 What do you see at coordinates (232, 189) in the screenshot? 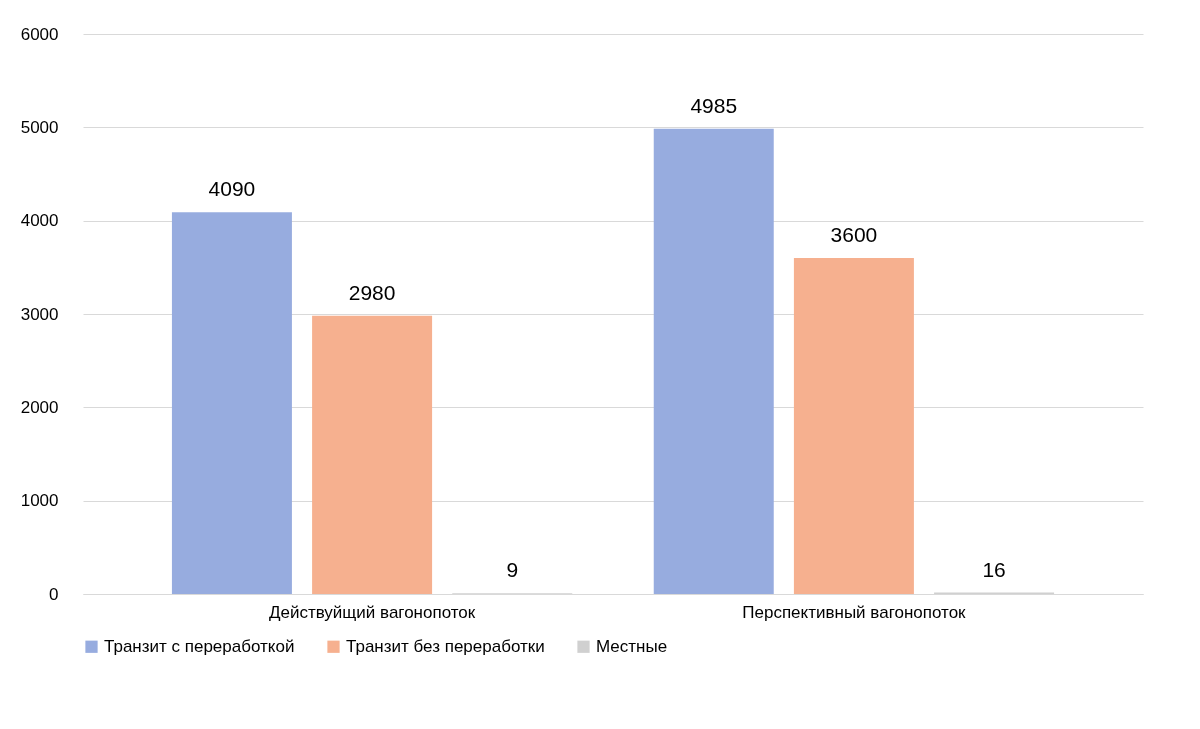
I see `data-label: 4090` at bounding box center [232, 189].